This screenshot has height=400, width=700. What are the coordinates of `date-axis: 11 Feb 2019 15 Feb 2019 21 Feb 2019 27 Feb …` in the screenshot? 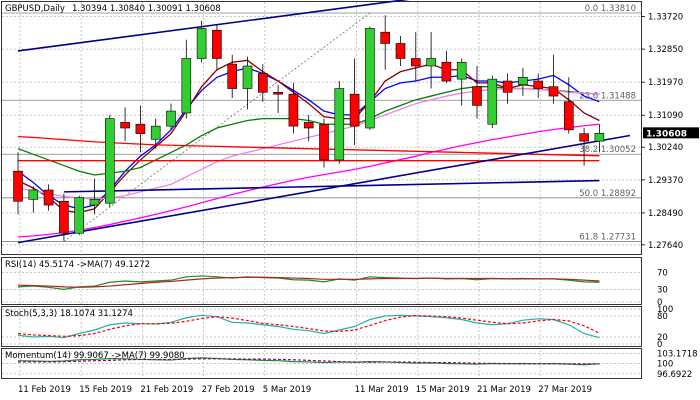 It's located at (305, 390).